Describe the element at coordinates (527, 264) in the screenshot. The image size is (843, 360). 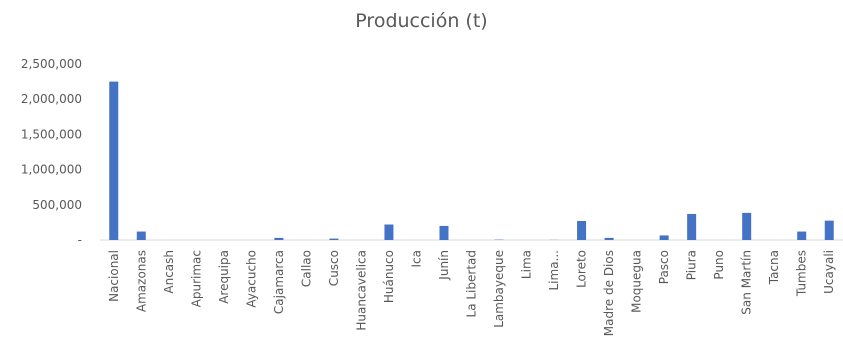
I see `x-tick-label: Lima` at that location.